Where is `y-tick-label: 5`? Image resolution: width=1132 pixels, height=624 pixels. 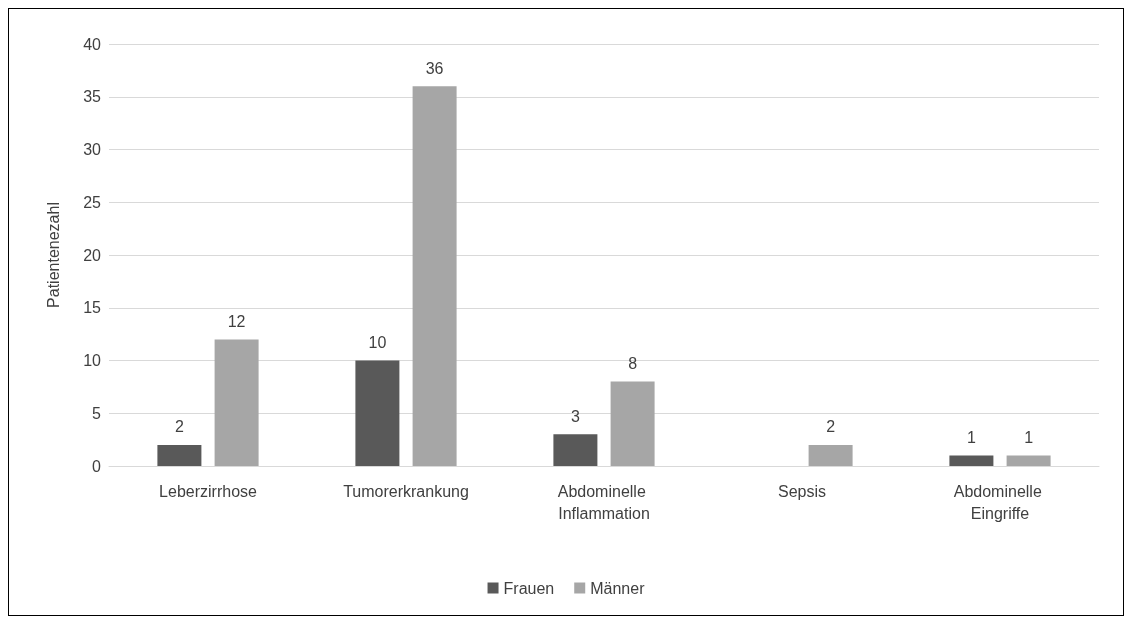
y-tick-label: 5 is located at coordinates (97, 413).